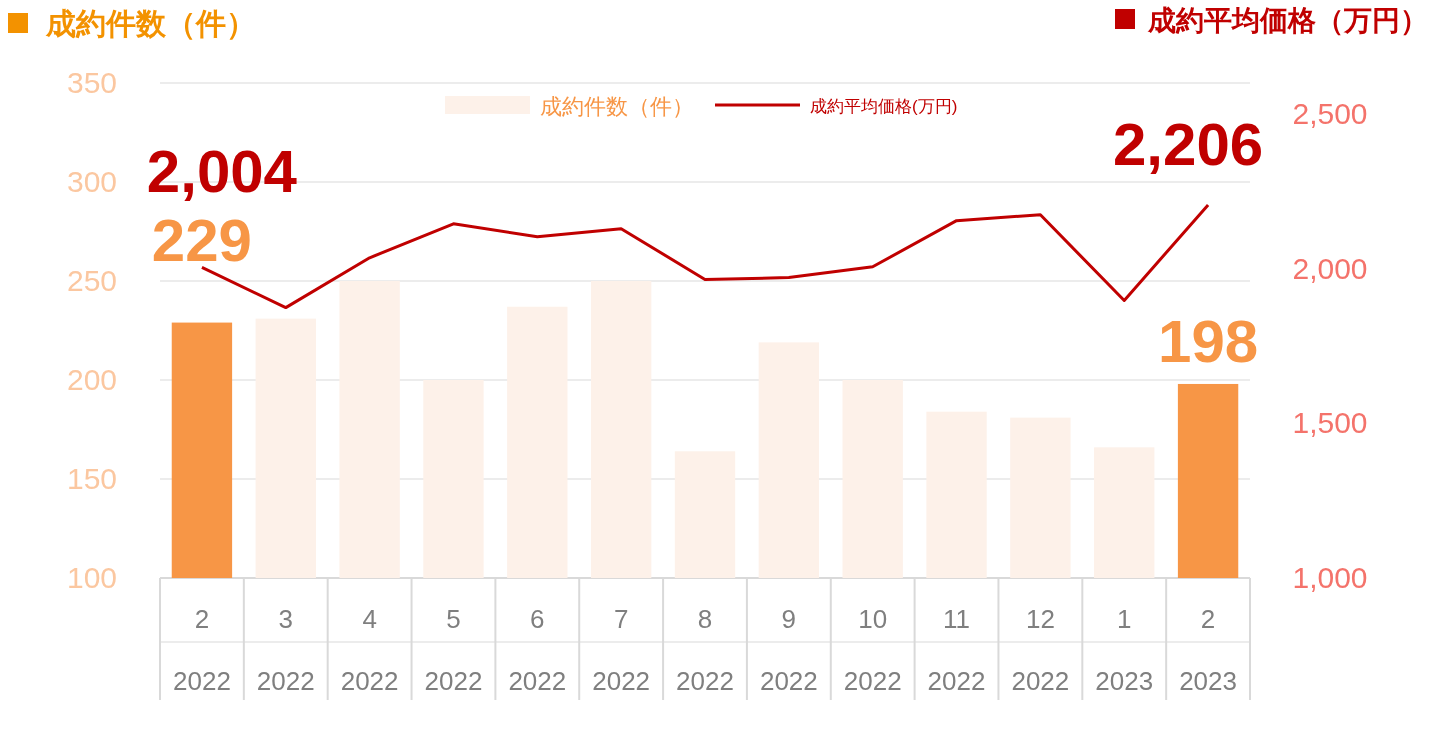 This screenshot has height=738, width=1440. What do you see at coordinates (1188, 144) in the screenshot?
I see `data-label: 2,206` at bounding box center [1188, 144].